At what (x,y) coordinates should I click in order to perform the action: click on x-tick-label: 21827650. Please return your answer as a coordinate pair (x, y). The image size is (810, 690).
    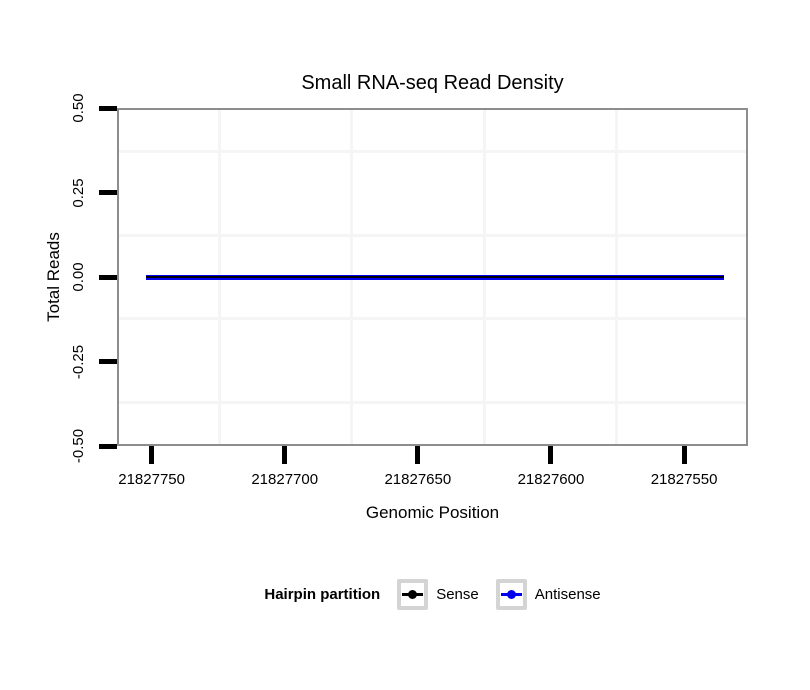
    Looking at the image, I should click on (418, 479).